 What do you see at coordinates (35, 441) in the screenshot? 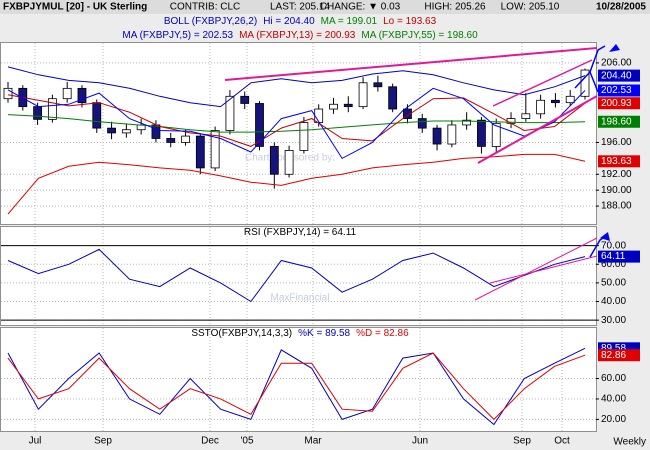
I see `x-tick-label: Jul` at bounding box center [35, 441].